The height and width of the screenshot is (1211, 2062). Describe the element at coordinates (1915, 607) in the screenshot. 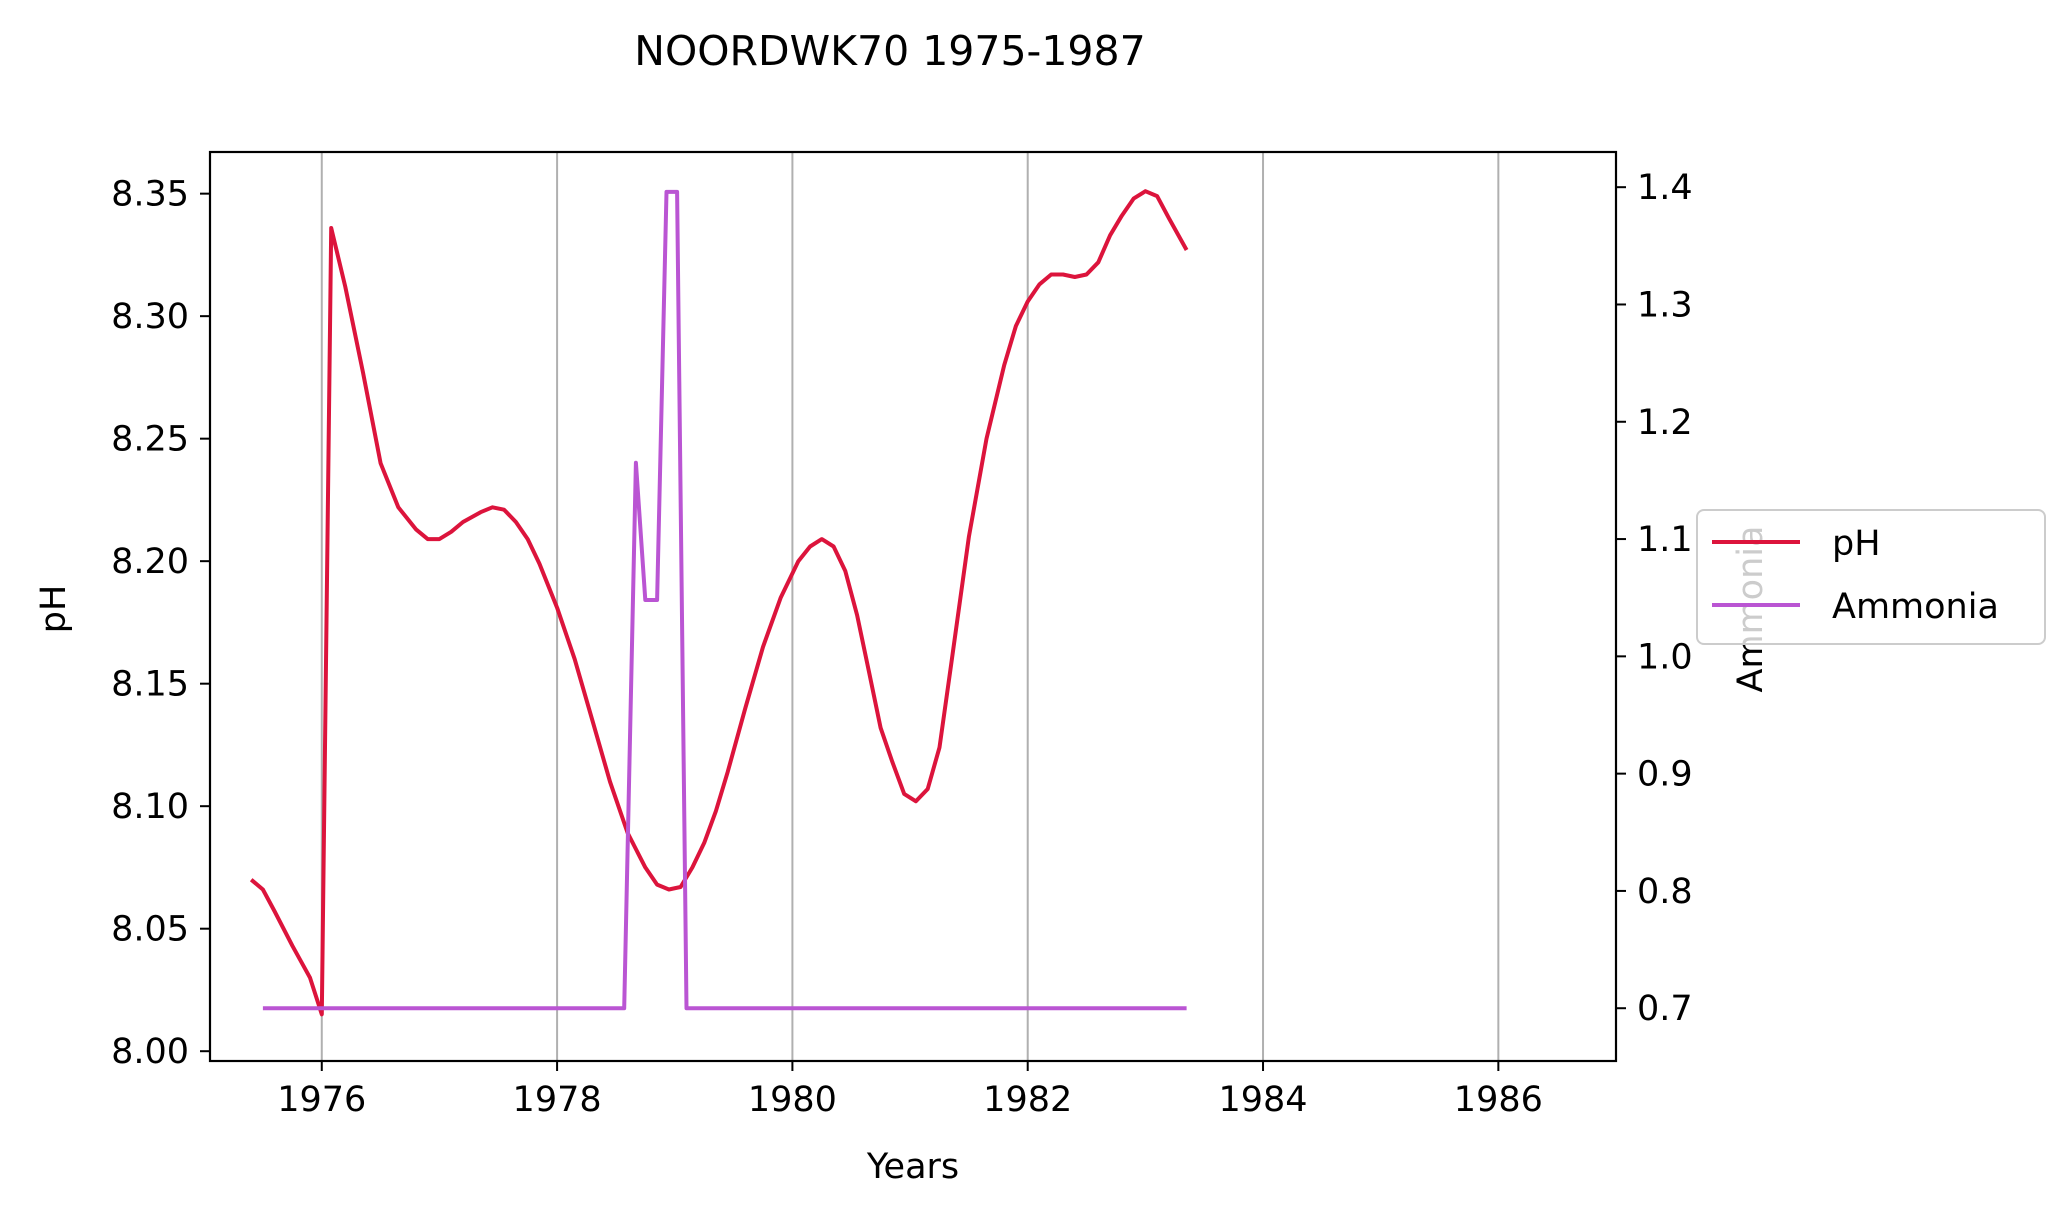

I see `legend-label-ammonia: Ammonia` at that location.